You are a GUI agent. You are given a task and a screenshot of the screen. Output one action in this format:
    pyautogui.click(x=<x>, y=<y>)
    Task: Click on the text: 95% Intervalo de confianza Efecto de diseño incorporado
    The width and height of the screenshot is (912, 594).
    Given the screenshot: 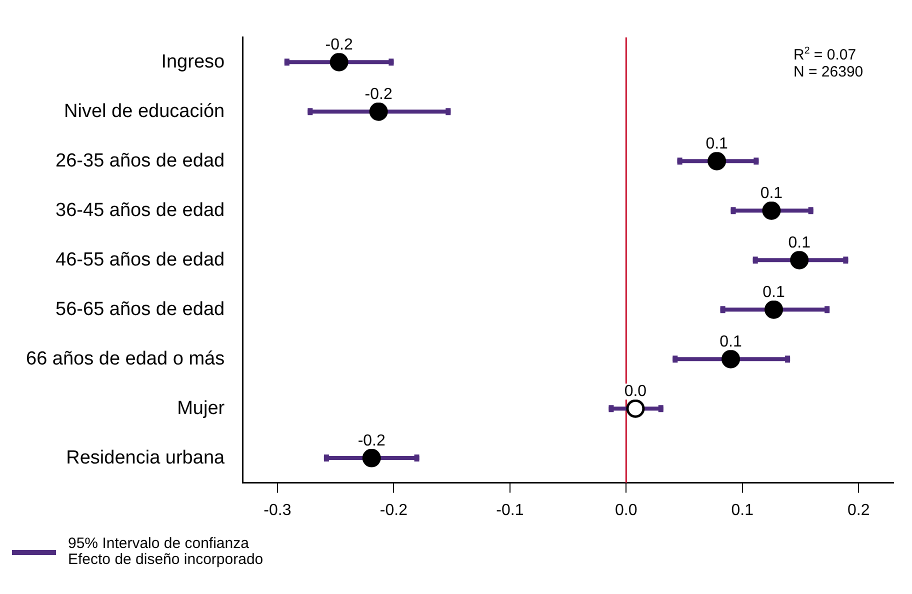 What is the action you would take?
    pyautogui.click(x=166, y=551)
    